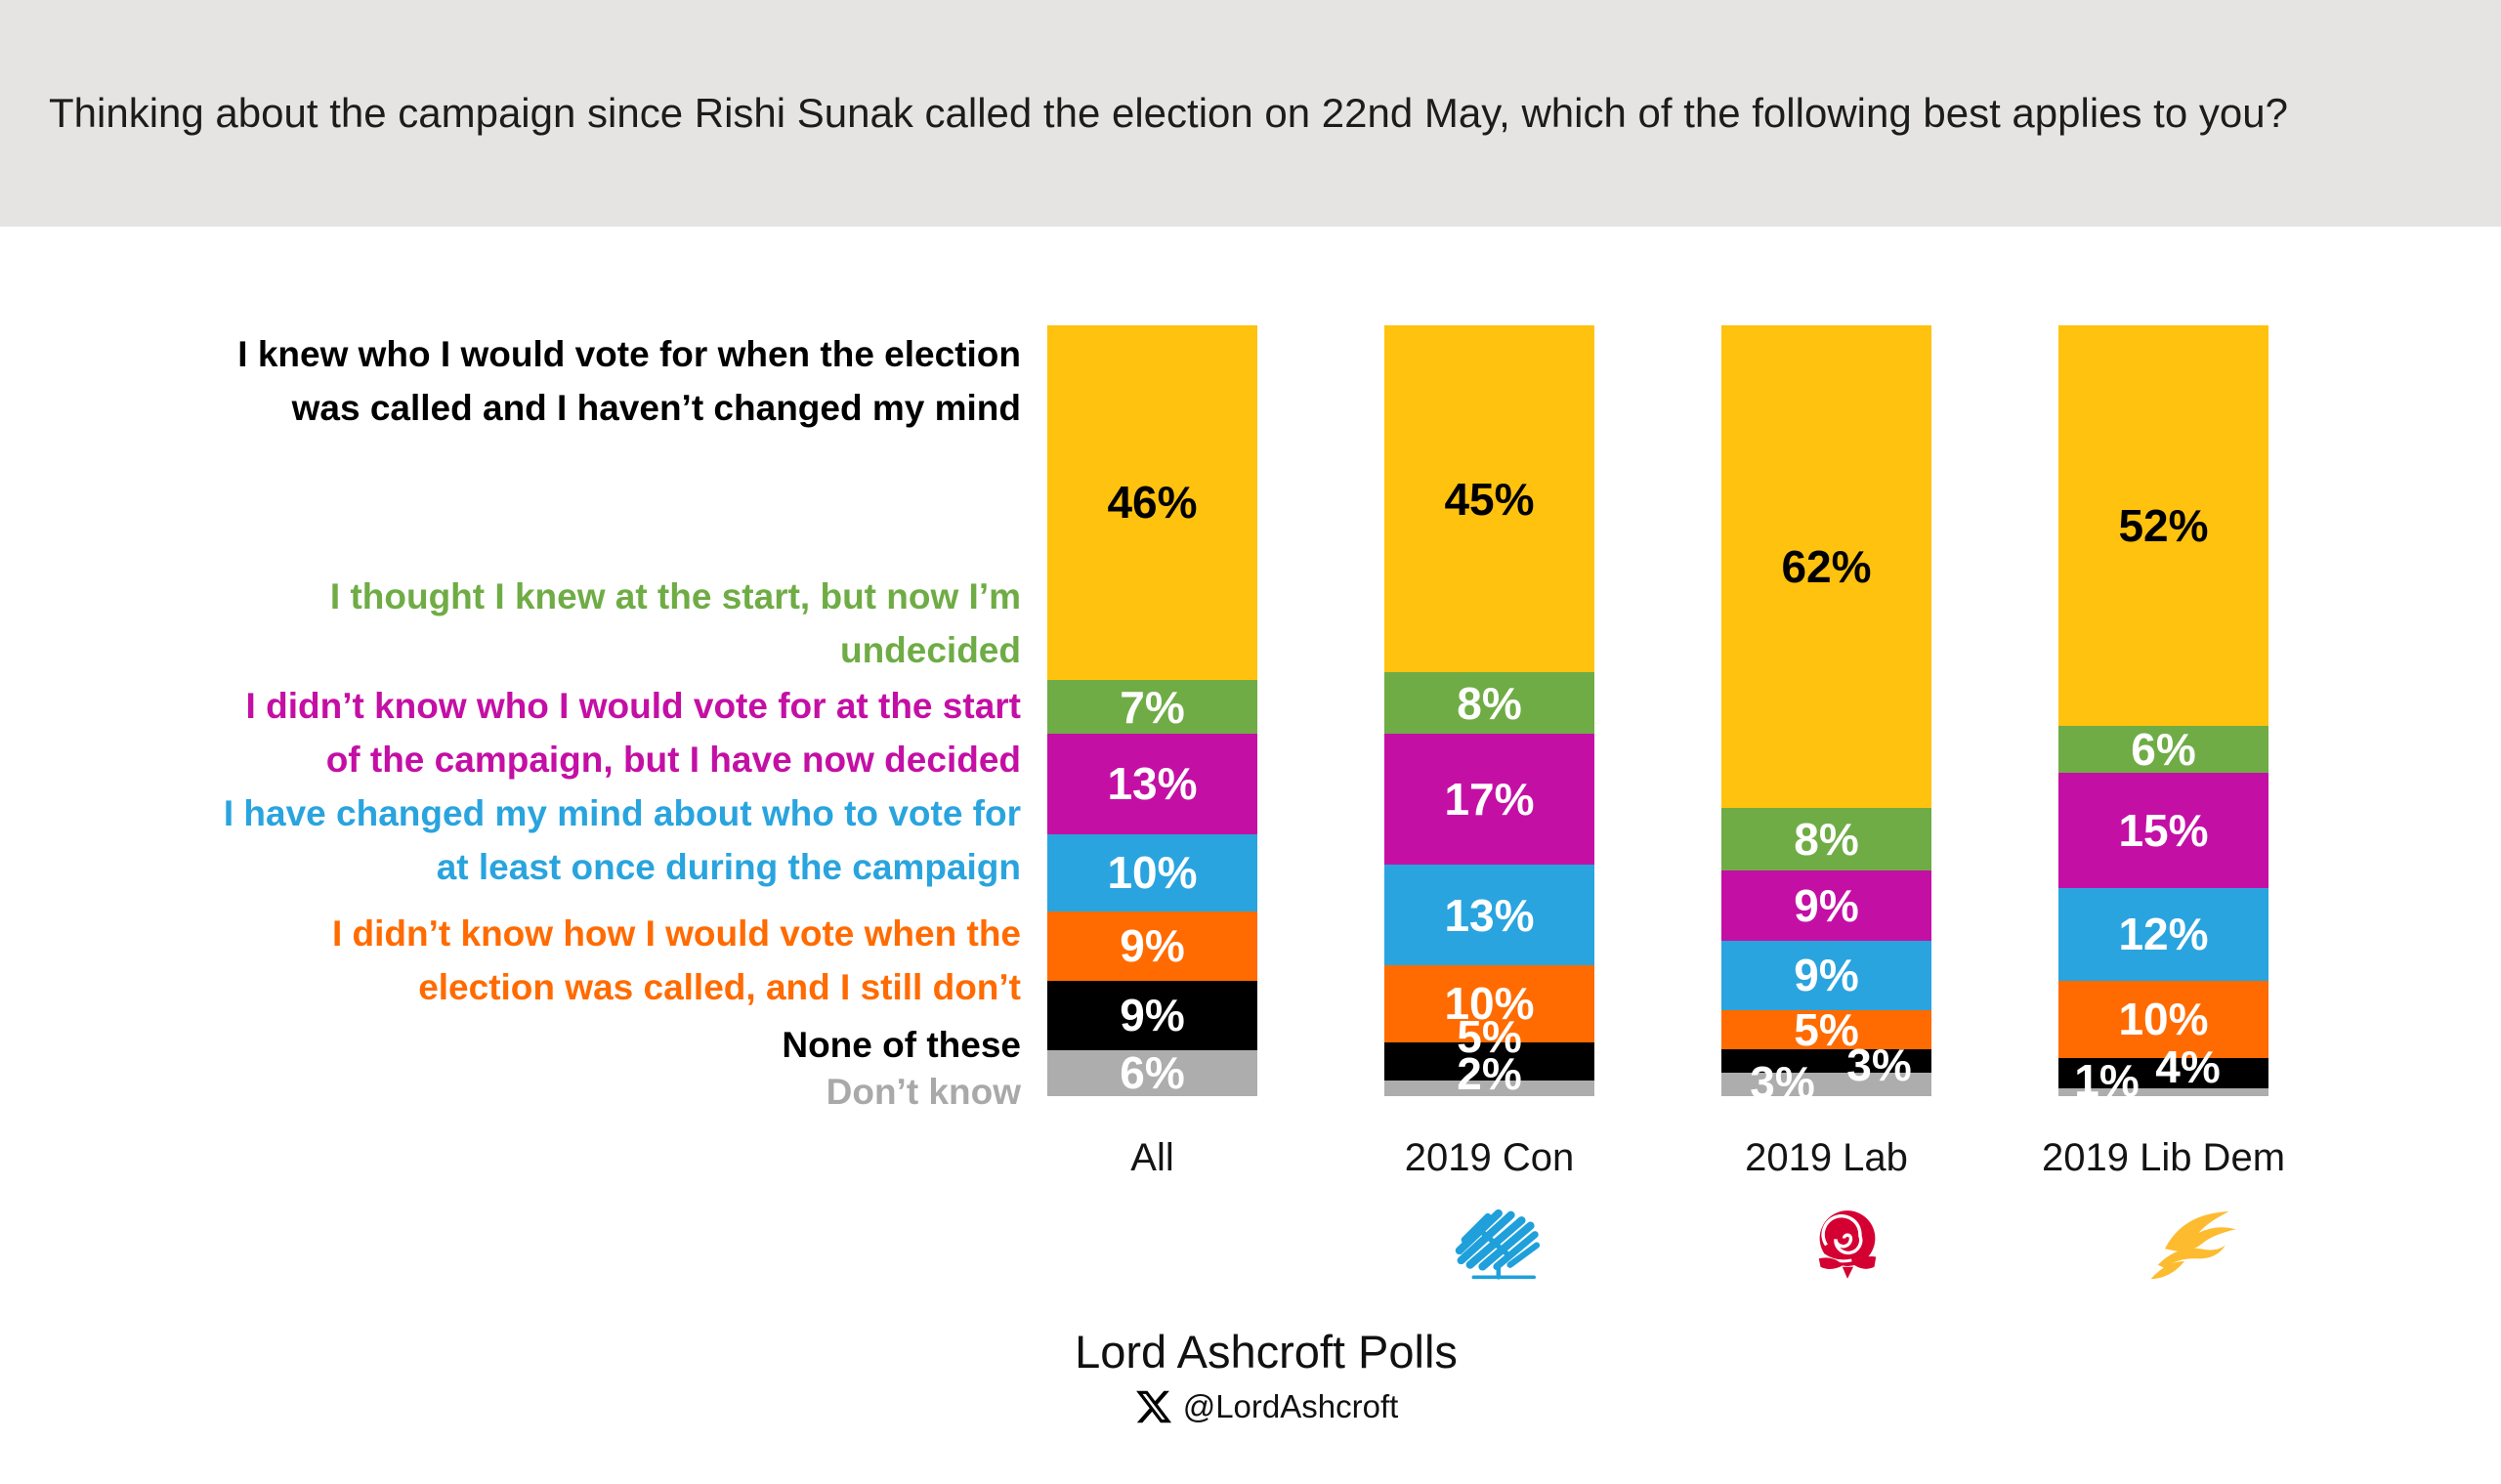 This screenshot has width=2501, height=1484. What do you see at coordinates (1153, 1406) in the screenshot?
I see `x-twitter-icon` at bounding box center [1153, 1406].